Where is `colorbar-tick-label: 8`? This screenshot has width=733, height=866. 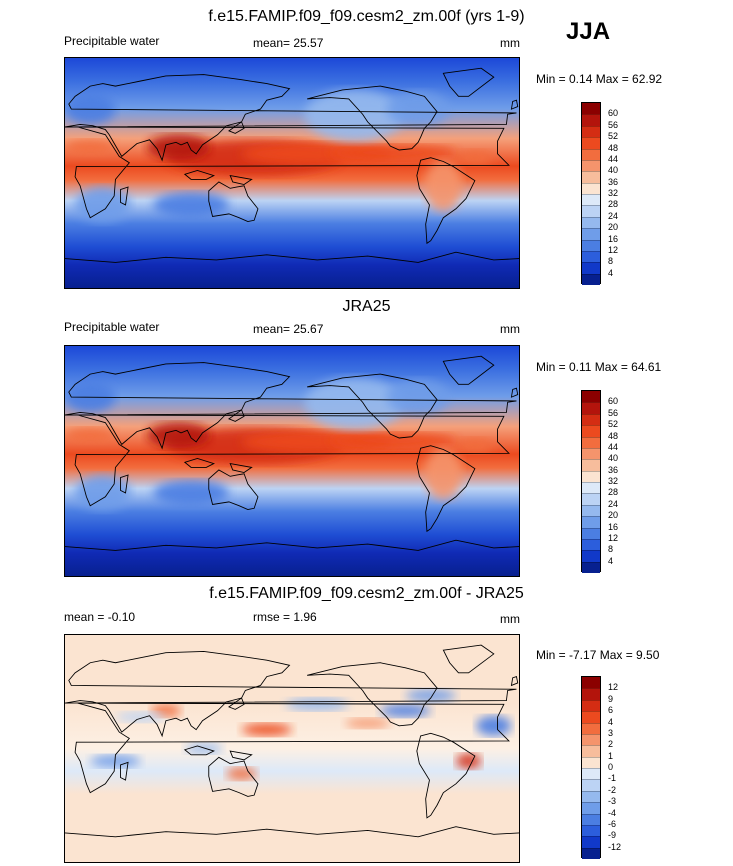 colorbar-tick-label: 8 is located at coordinates (611, 261).